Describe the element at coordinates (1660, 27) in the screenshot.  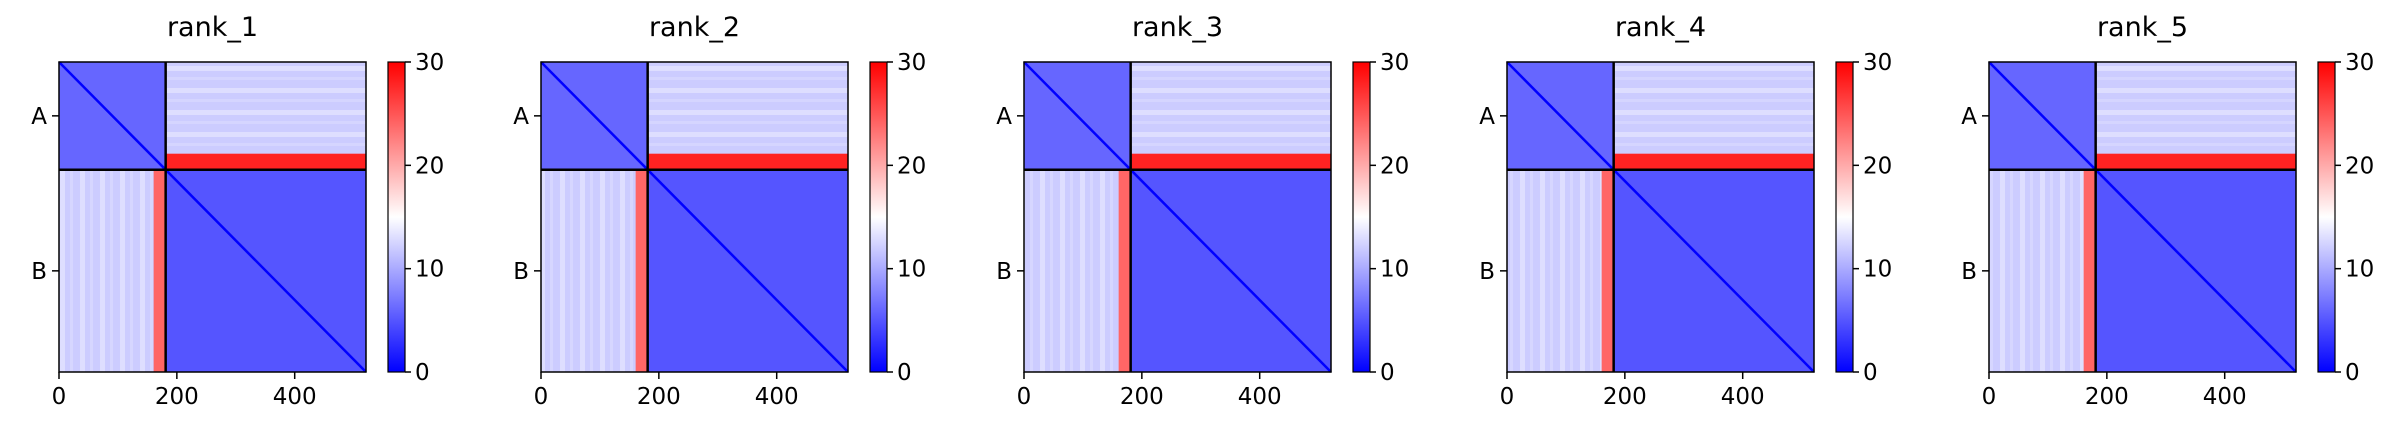
I see `panel-title: rank_4` at that location.